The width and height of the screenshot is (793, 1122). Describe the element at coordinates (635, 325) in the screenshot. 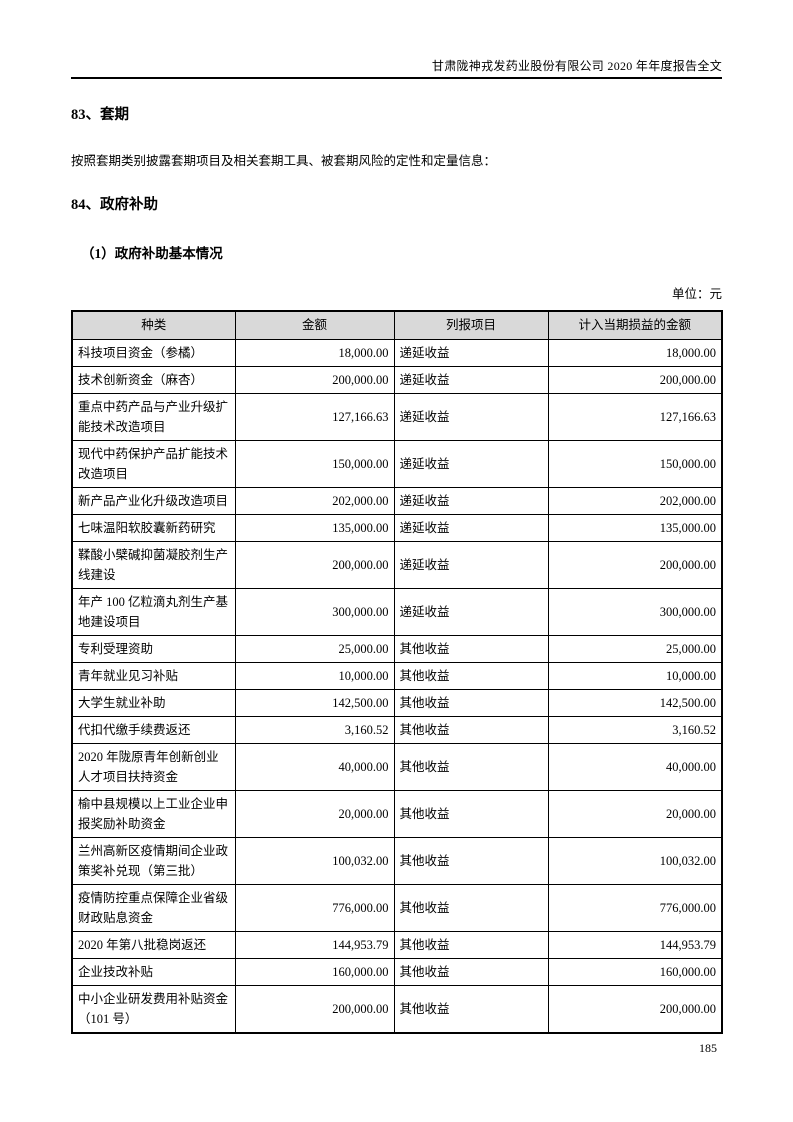

I see `column-header: 计入当期损益的金额` at that location.